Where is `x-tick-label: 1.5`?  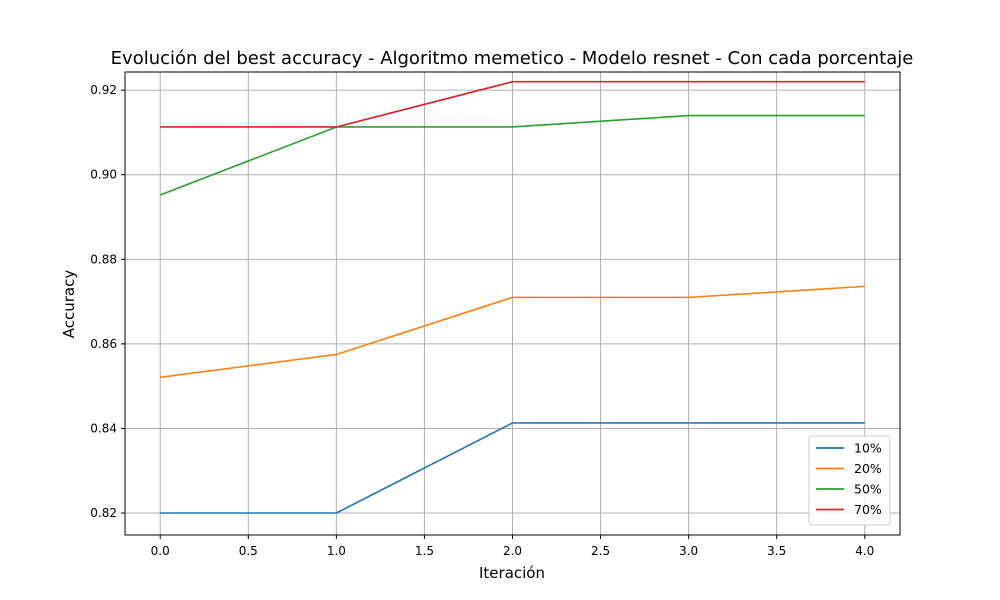 x-tick-label: 1.5 is located at coordinates (424, 551).